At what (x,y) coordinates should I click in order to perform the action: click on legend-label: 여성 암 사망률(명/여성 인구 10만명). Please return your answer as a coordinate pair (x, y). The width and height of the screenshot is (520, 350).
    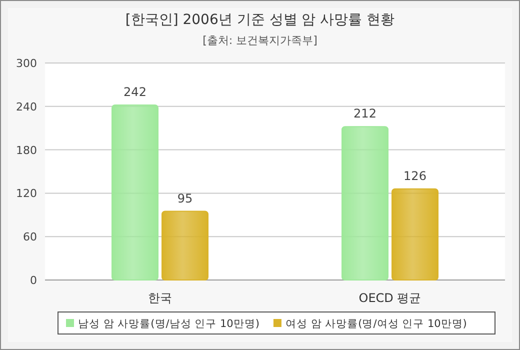
    Looking at the image, I should click on (376, 324).